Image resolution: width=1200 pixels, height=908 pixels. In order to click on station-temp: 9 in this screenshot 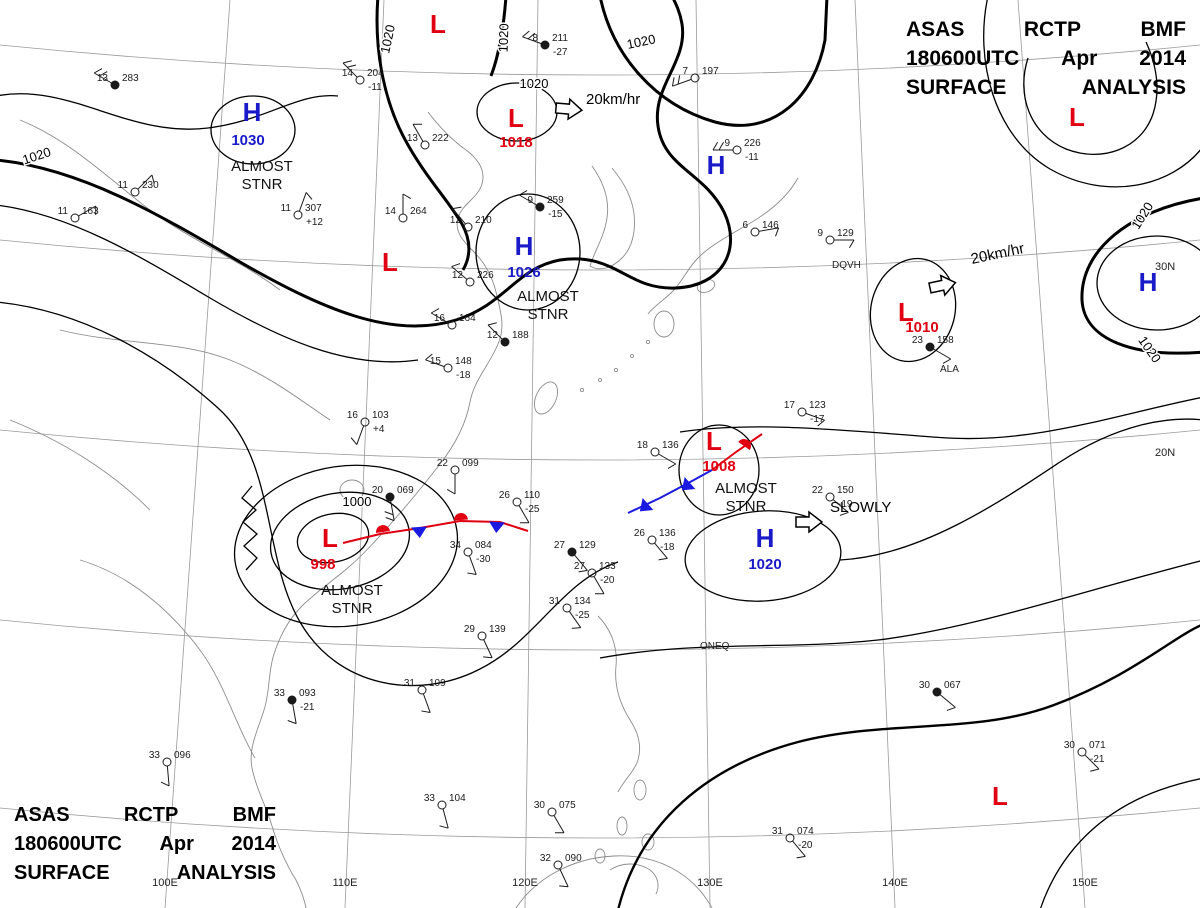, I will do `click(820, 233)`.